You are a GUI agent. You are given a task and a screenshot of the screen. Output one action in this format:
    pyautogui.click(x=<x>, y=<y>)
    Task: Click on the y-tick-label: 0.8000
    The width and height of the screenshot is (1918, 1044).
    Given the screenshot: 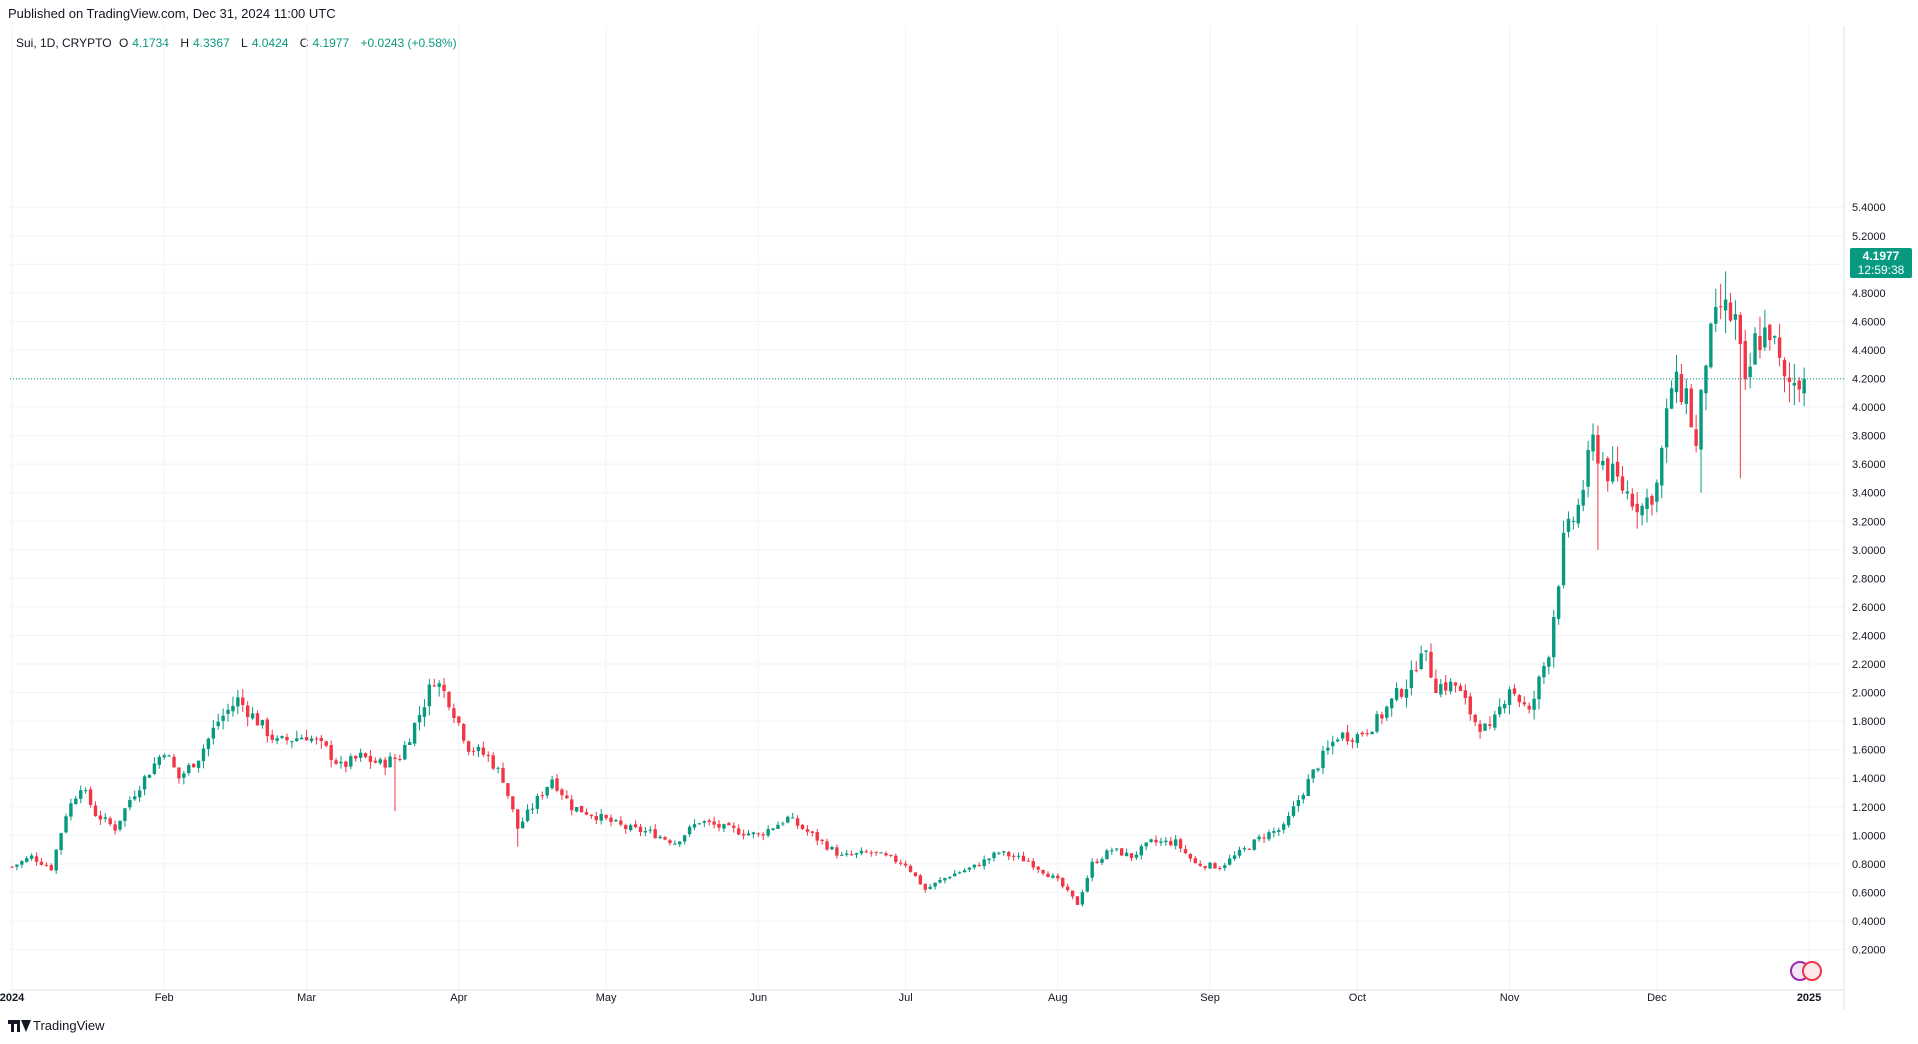 What is the action you would take?
    pyautogui.click(x=1869, y=865)
    